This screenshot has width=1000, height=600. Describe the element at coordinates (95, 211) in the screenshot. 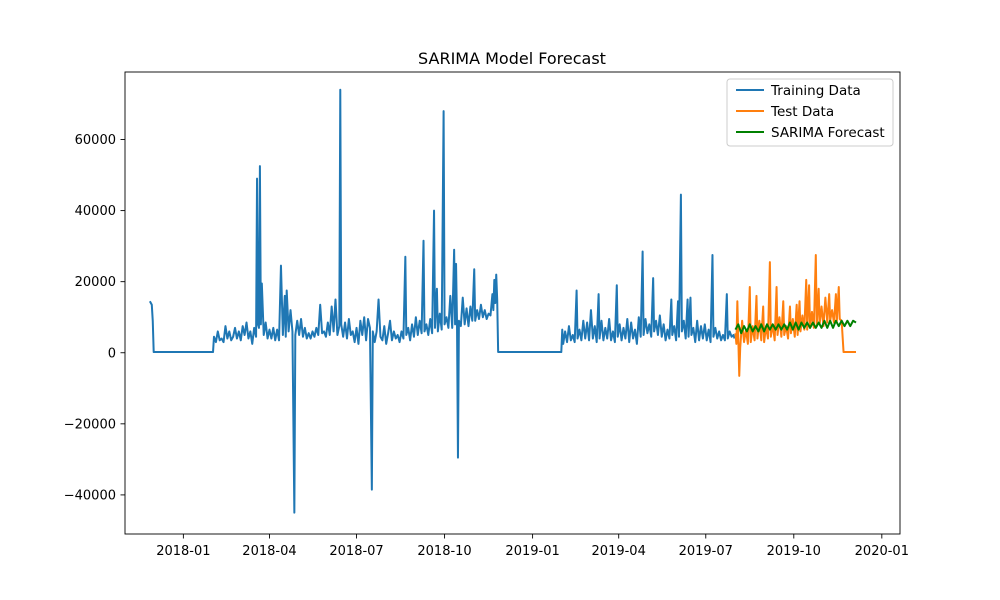

I see `y-tick-label: 40000` at that location.